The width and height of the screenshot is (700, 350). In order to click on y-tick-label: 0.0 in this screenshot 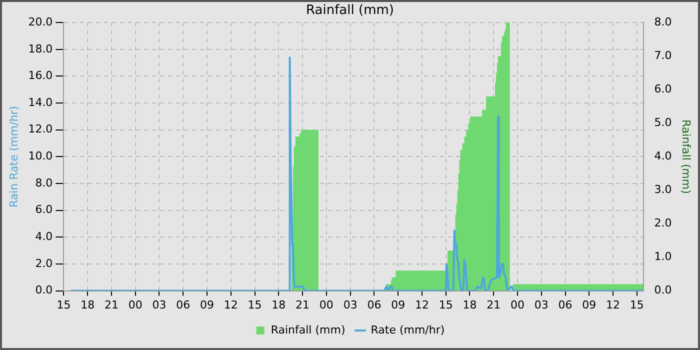, I will do `click(44, 290)`.